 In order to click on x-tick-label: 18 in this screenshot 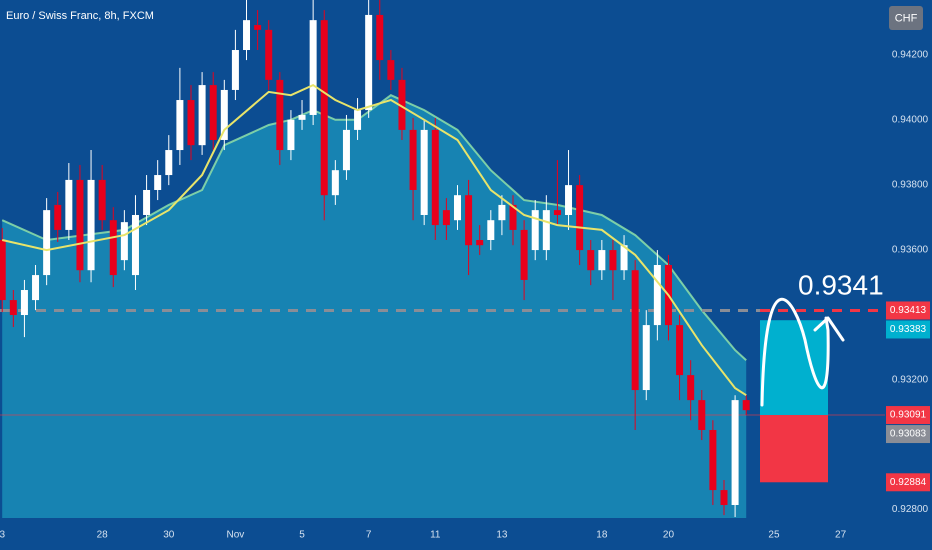, I will do `click(602, 535)`.